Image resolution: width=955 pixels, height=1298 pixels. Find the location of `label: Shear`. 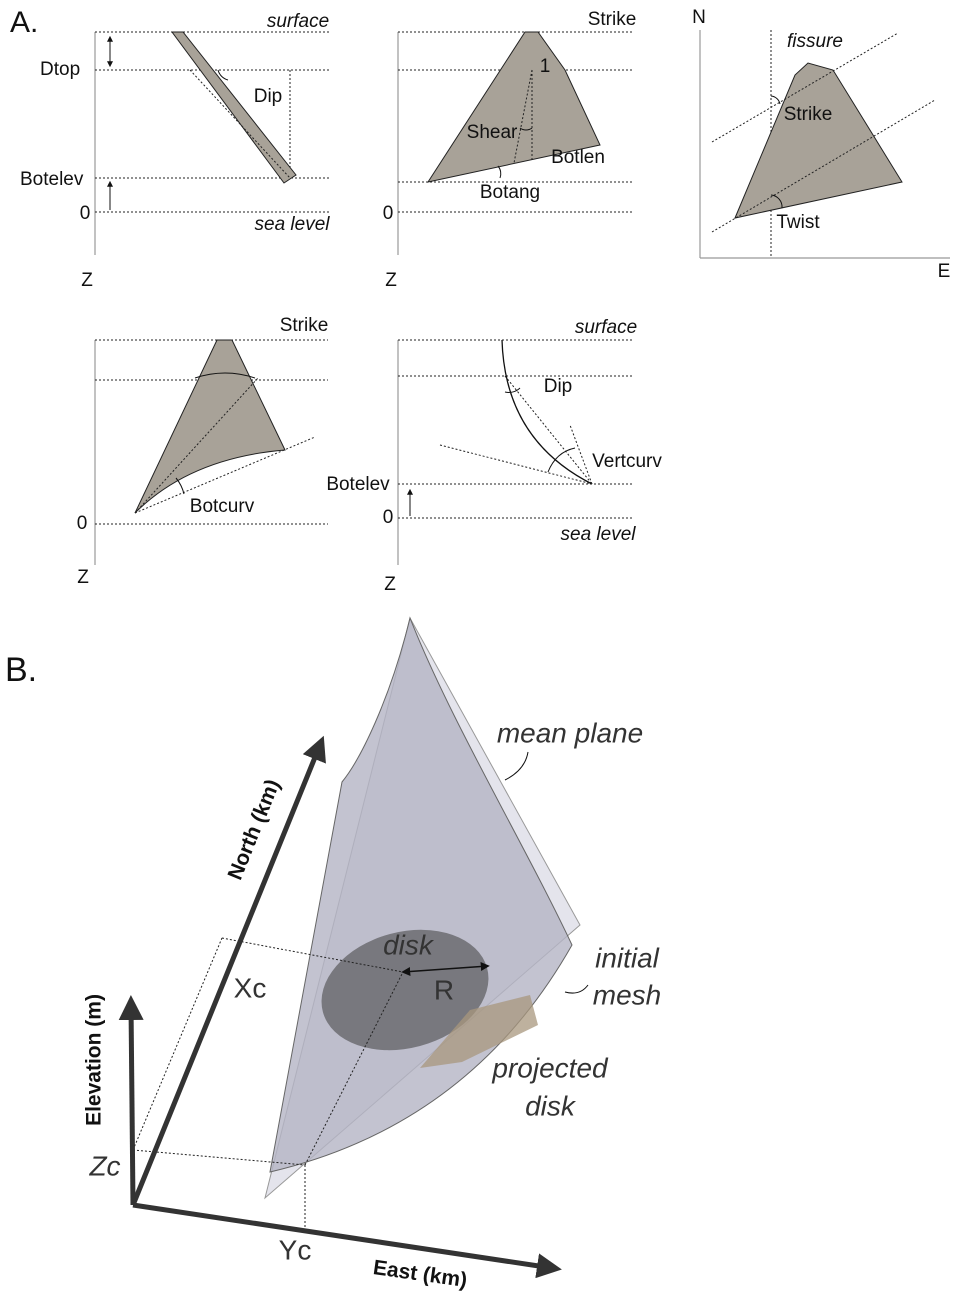

label: Shear is located at coordinates (492, 132).